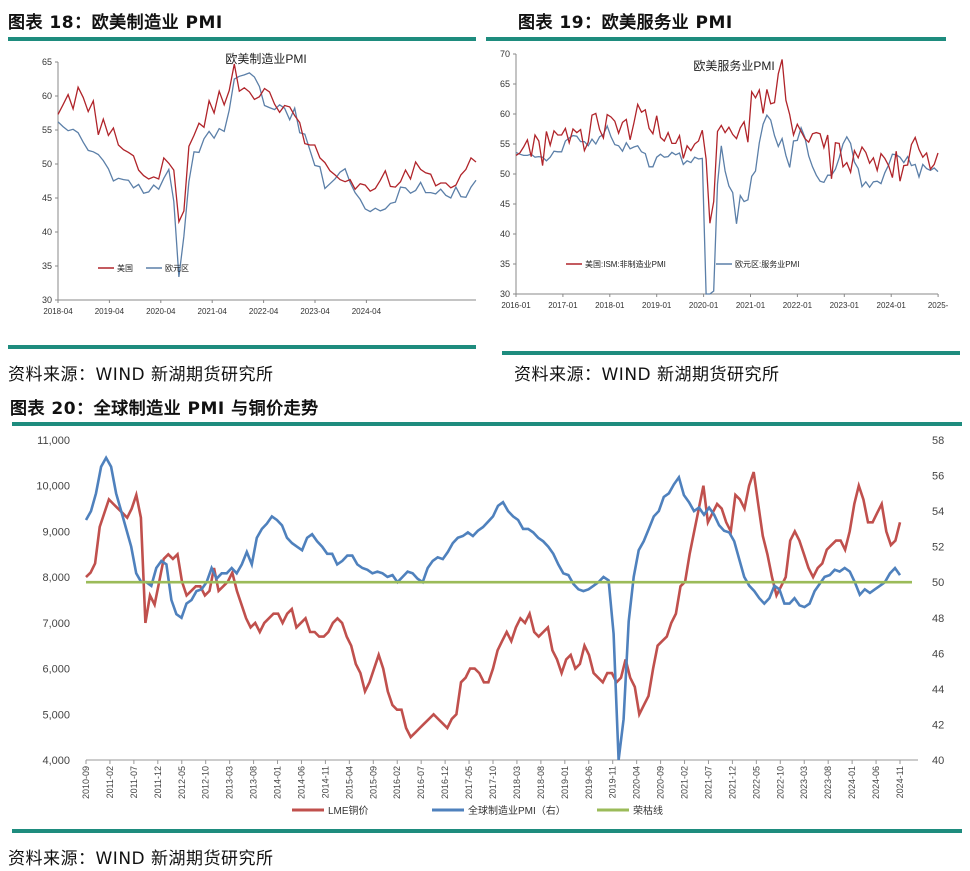 This screenshot has width=970, height=871. Describe the element at coordinates (938, 305) in the screenshot. I see `x-tick-label: 2025-` at that location.